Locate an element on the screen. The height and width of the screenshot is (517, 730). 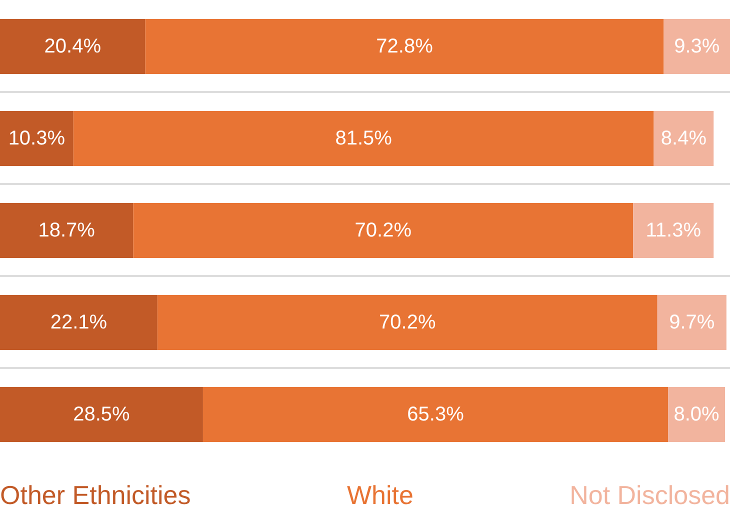
series-label: White is located at coordinates (380, 495).